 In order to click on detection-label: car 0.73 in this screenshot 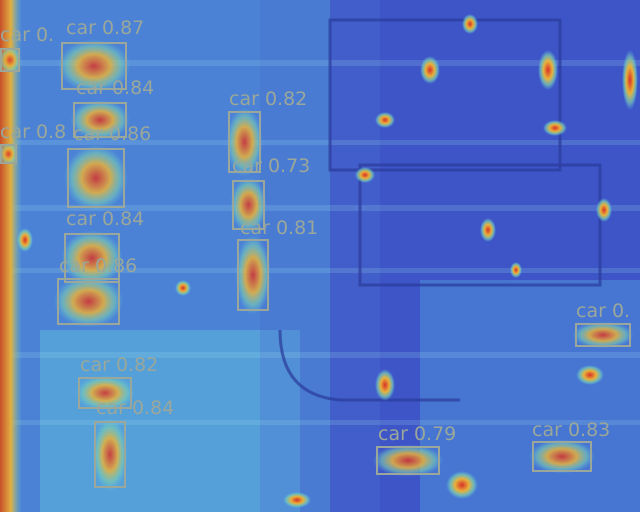, I will do `click(271, 166)`.